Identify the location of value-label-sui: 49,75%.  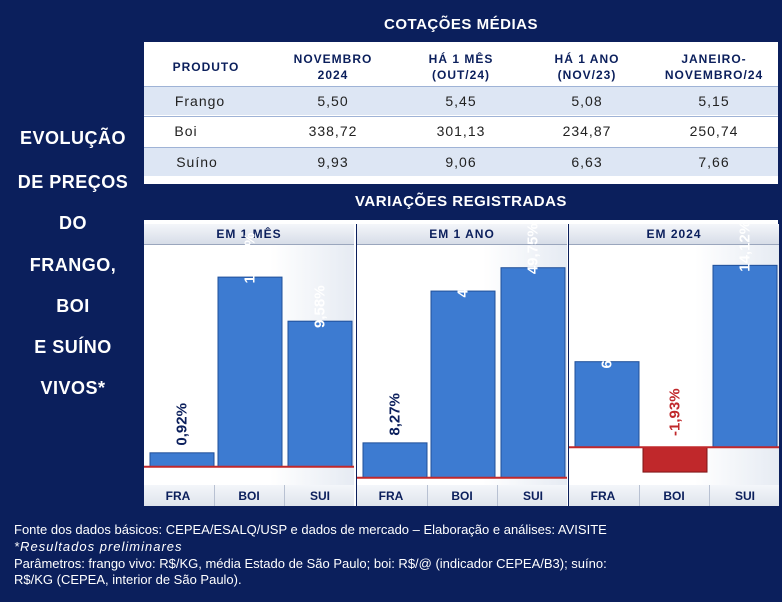
(533, 249).